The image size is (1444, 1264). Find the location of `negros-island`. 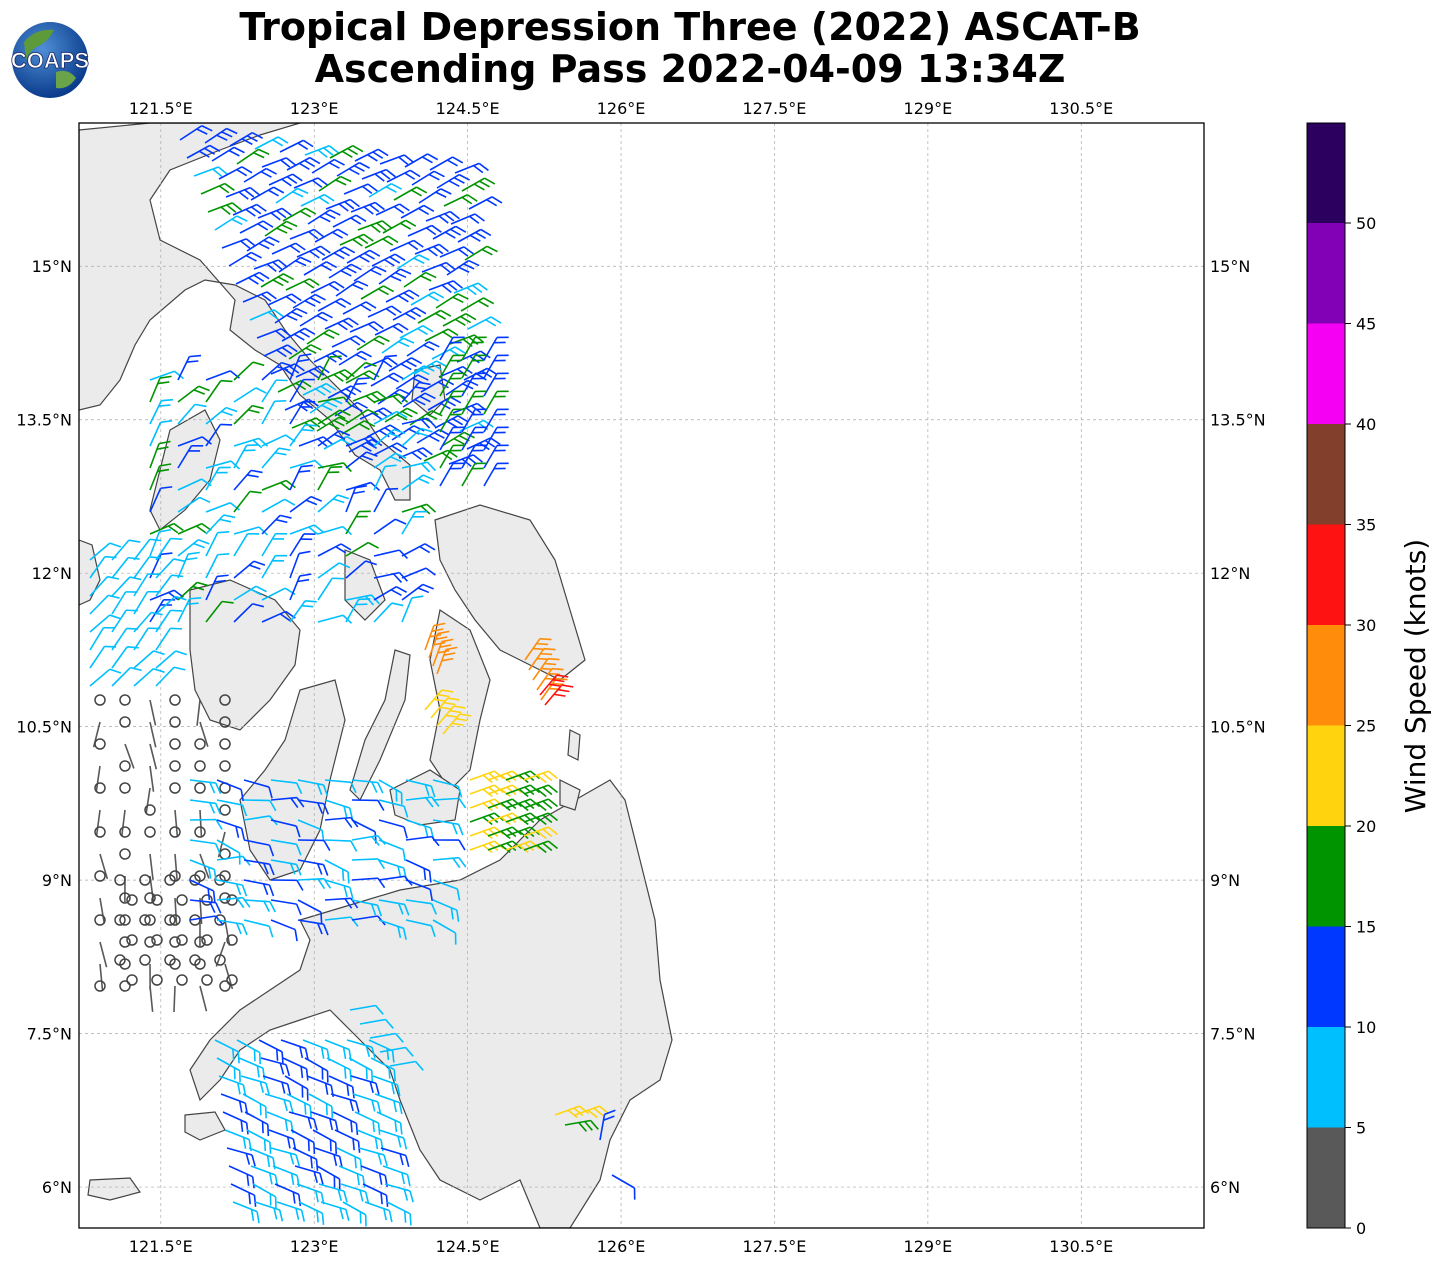

negros-island is located at coordinates (292, 780).